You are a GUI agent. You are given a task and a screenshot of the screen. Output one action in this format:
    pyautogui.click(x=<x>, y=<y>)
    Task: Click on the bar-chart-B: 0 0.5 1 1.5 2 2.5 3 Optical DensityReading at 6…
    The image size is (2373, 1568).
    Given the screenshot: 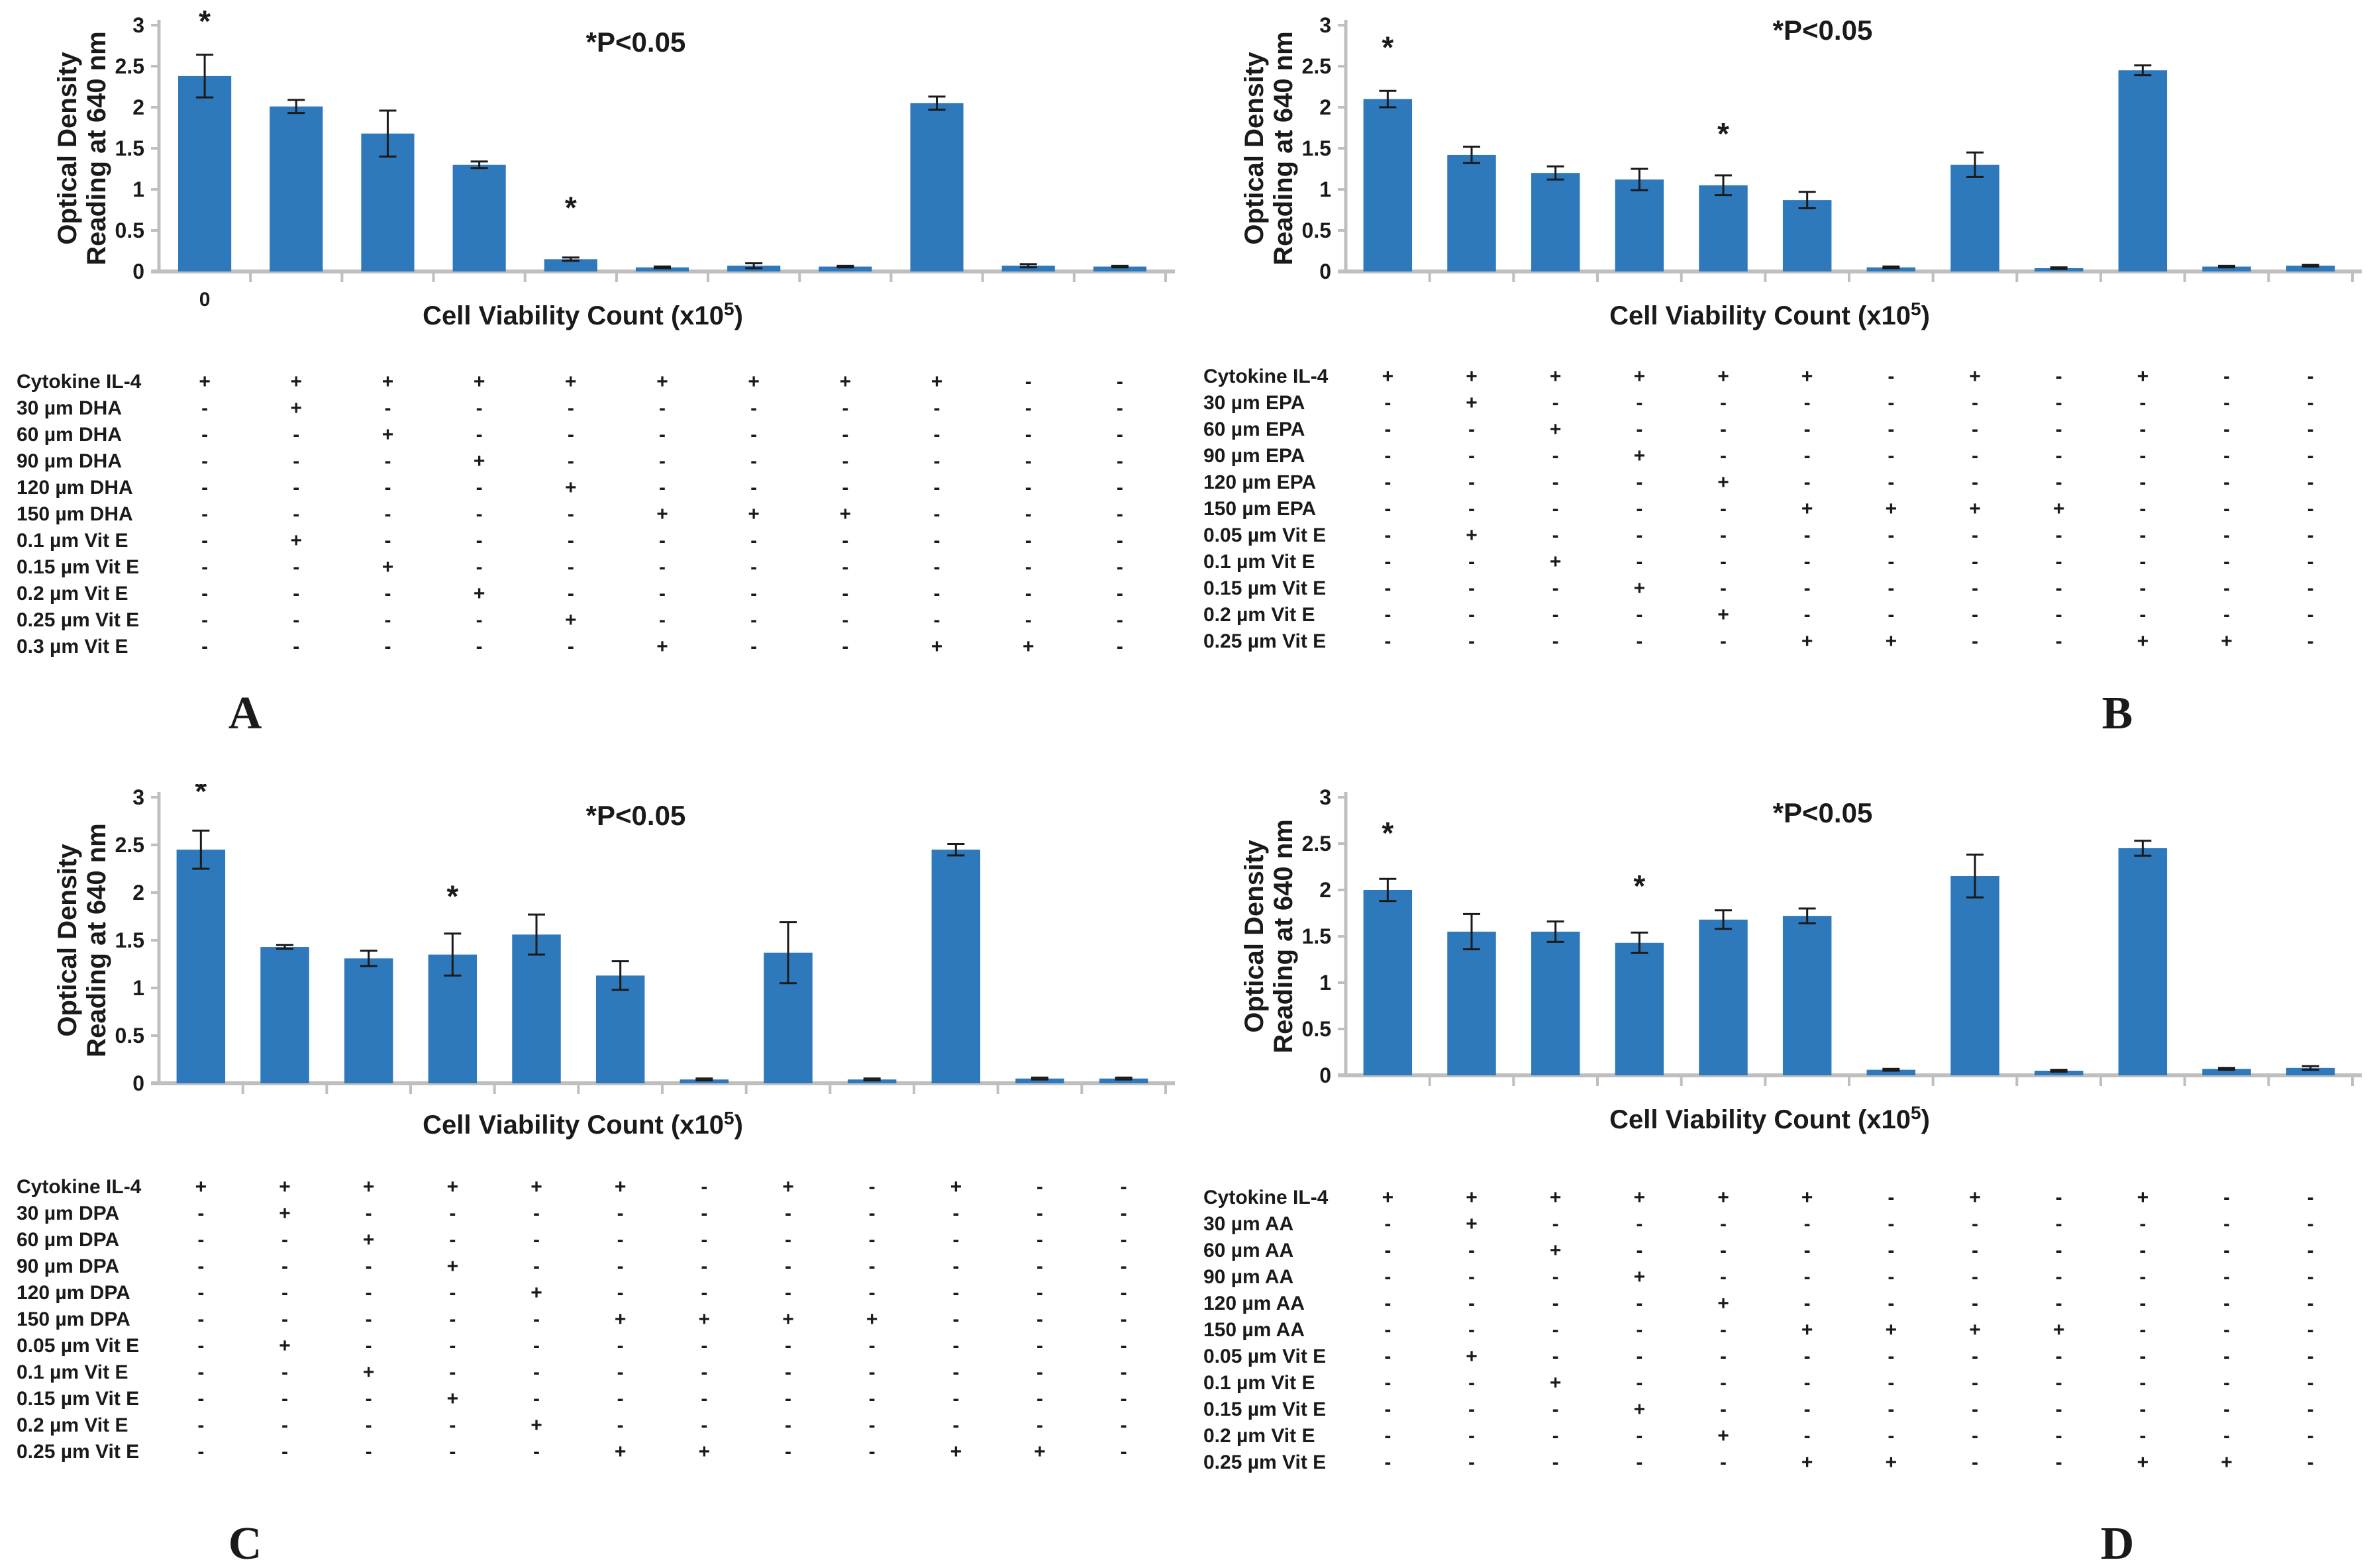 What is the action you would take?
    pyautogui.click(x=1801, y=171)
    